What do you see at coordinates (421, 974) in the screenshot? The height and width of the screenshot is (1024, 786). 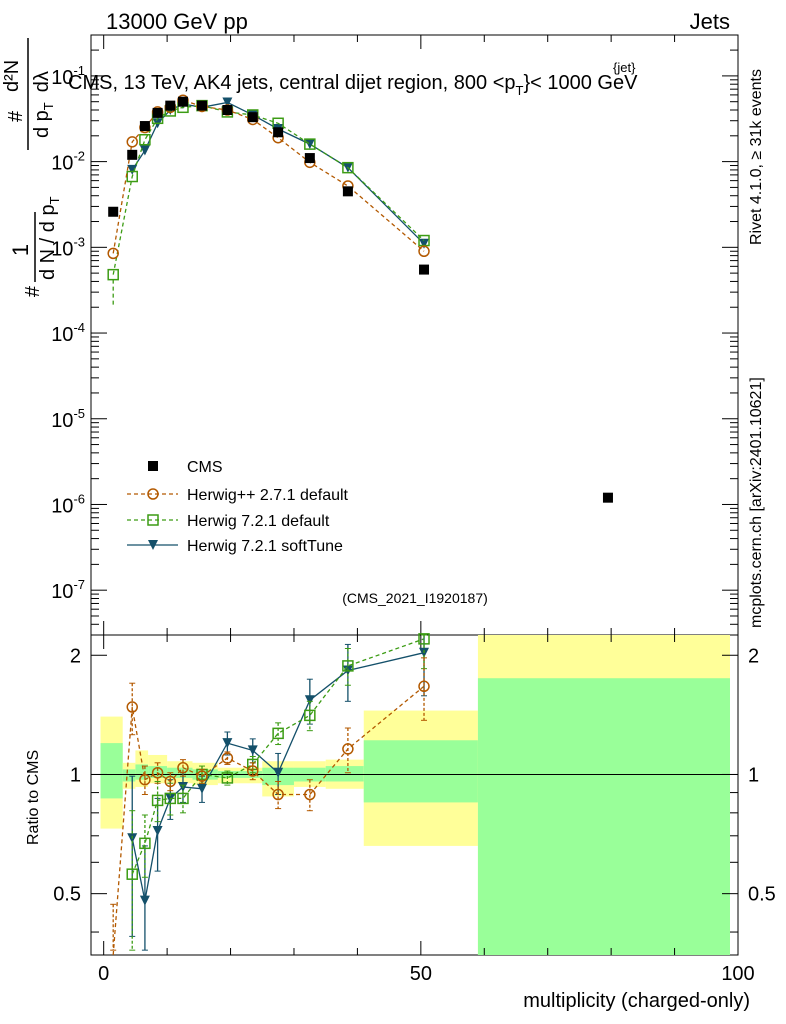 I see `x-tick-label: 50` at bounding box center [421, 974].